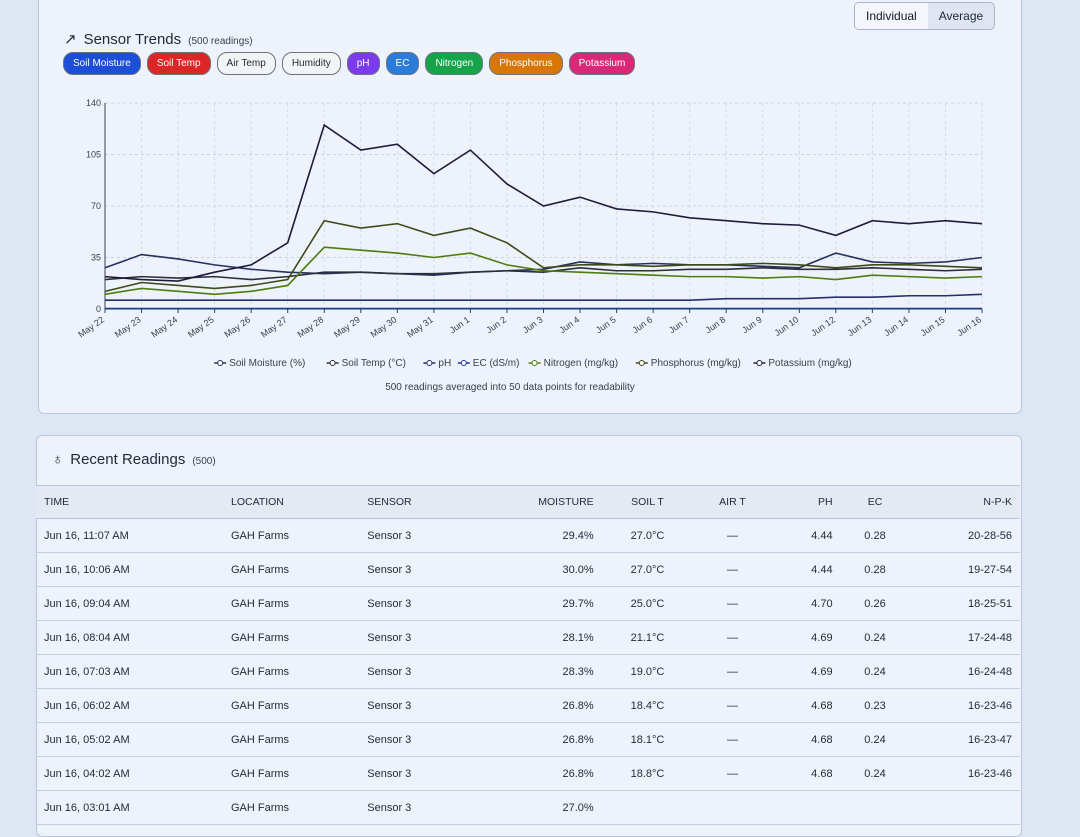  I want to click on table-cell: 4.69, so click(806, 637).